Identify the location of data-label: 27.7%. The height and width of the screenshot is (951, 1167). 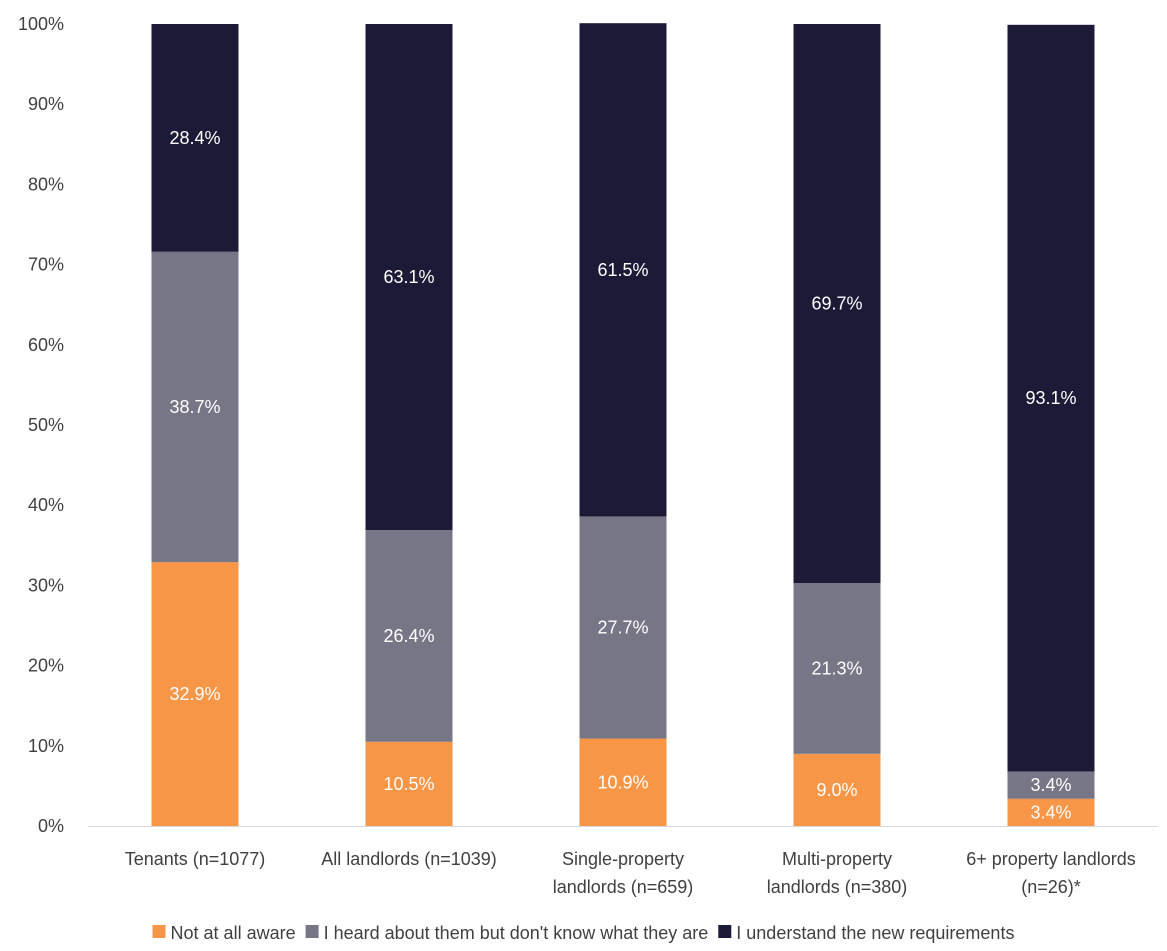
(622, 628).